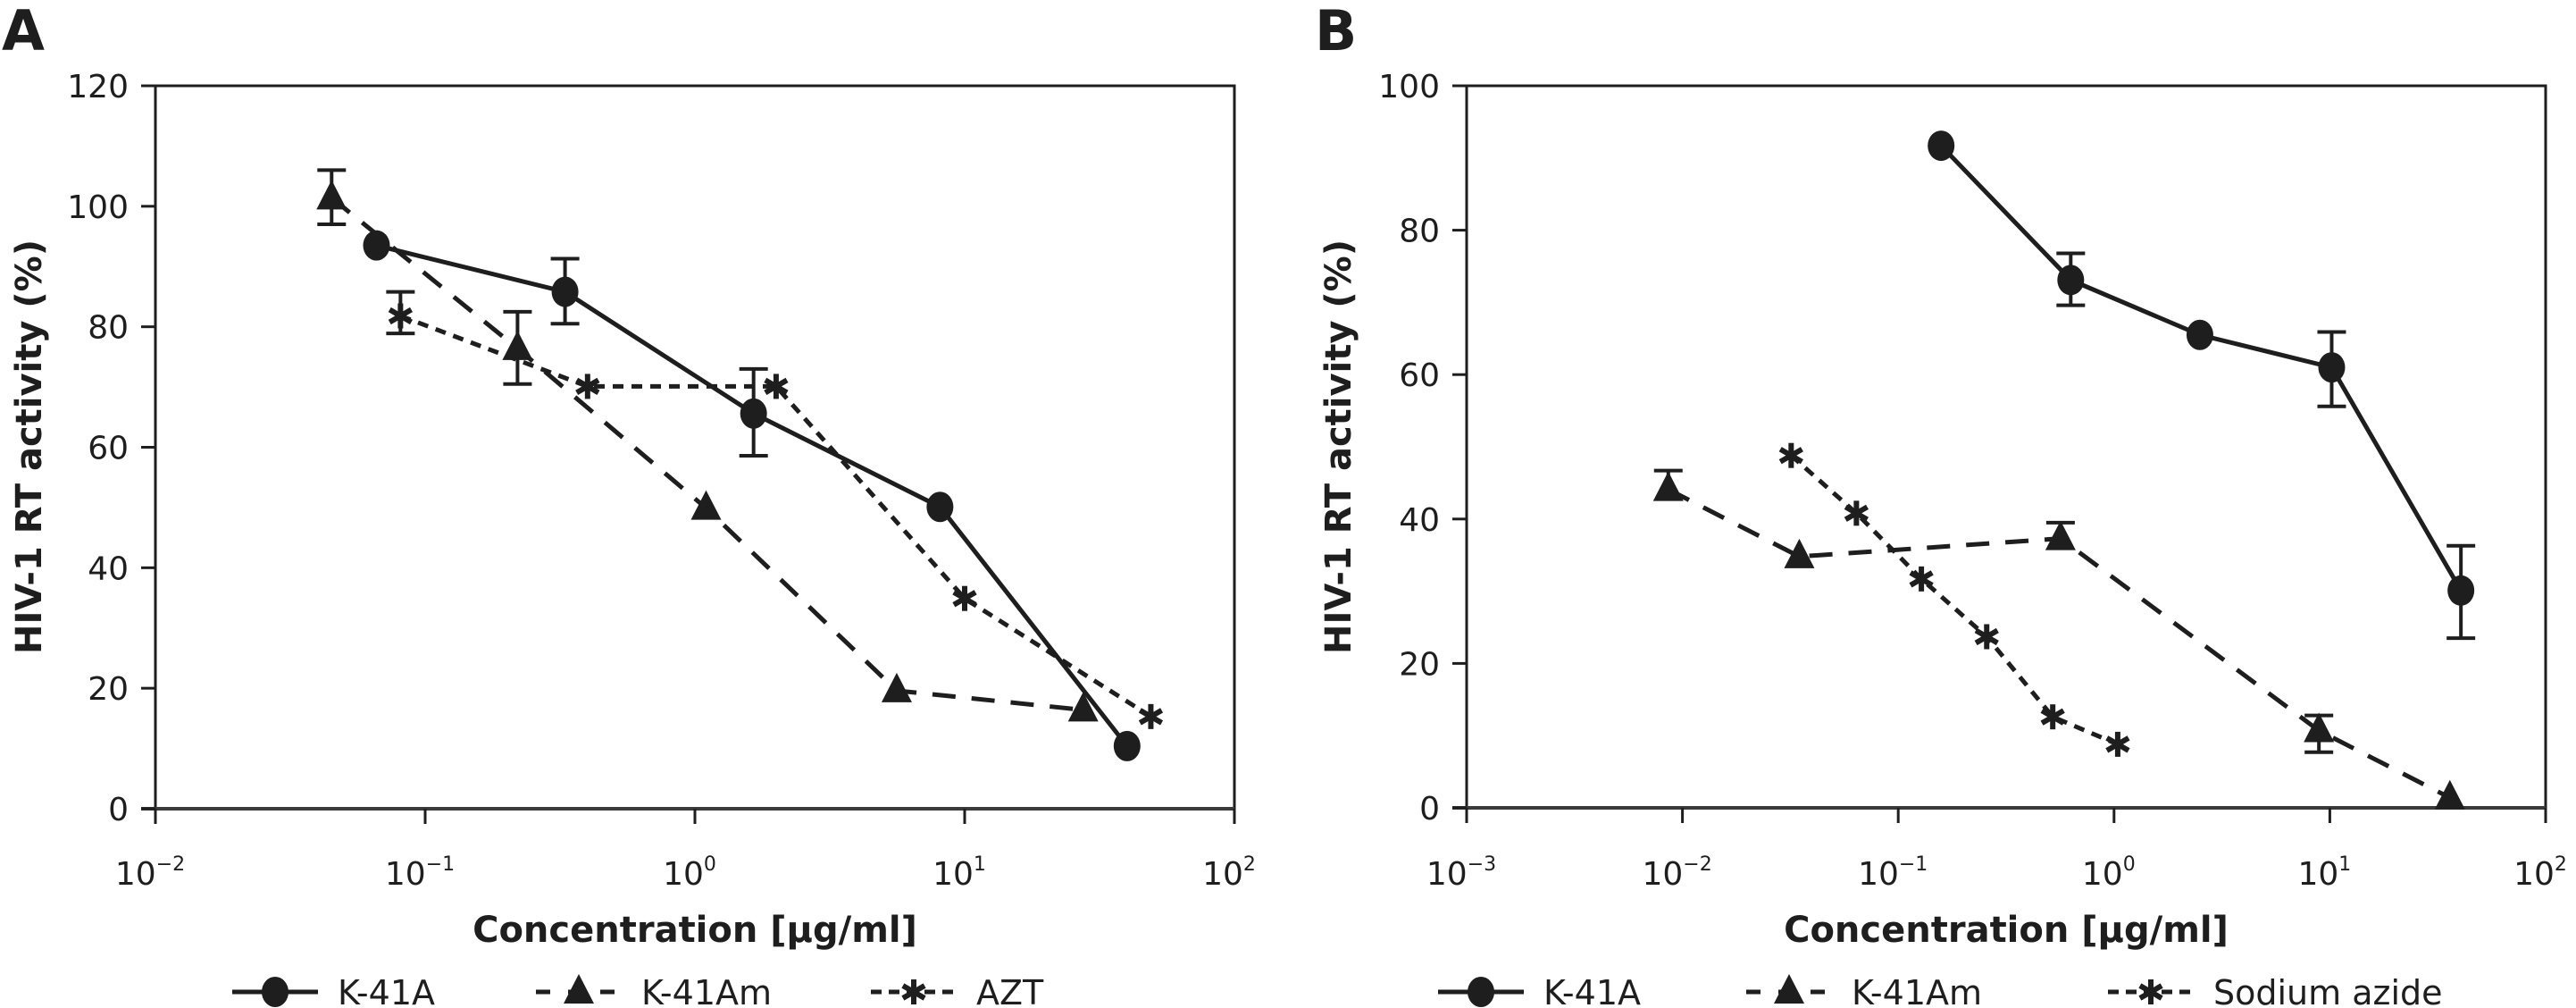 This screenshot has height=1008, width=2576. I want to click on series-k-41am, so click(2058, 639).